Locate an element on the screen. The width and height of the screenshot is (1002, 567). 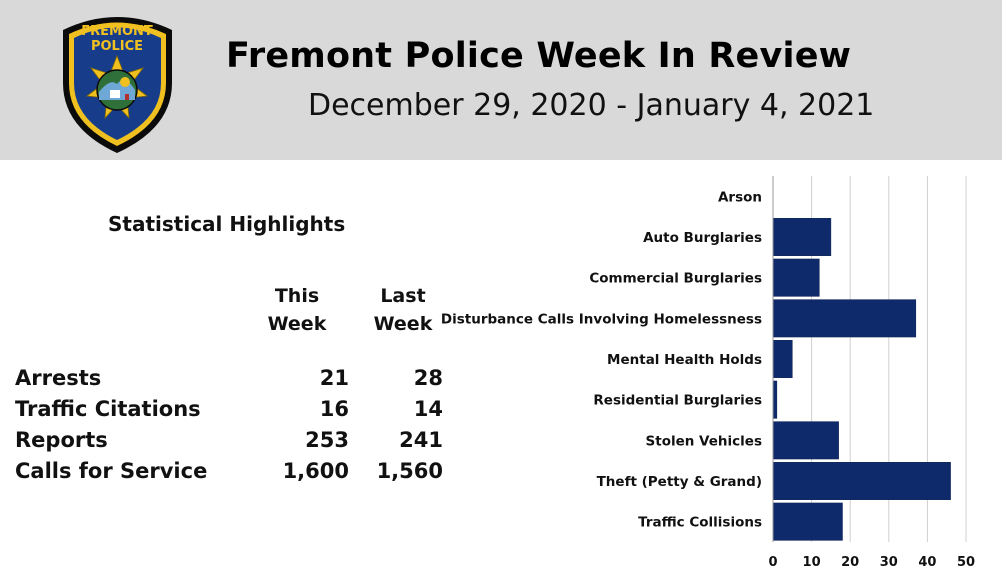
stat-row-calls-for-service: Calls for Service 1,600 1,560 is located at coordinates (230, 474).